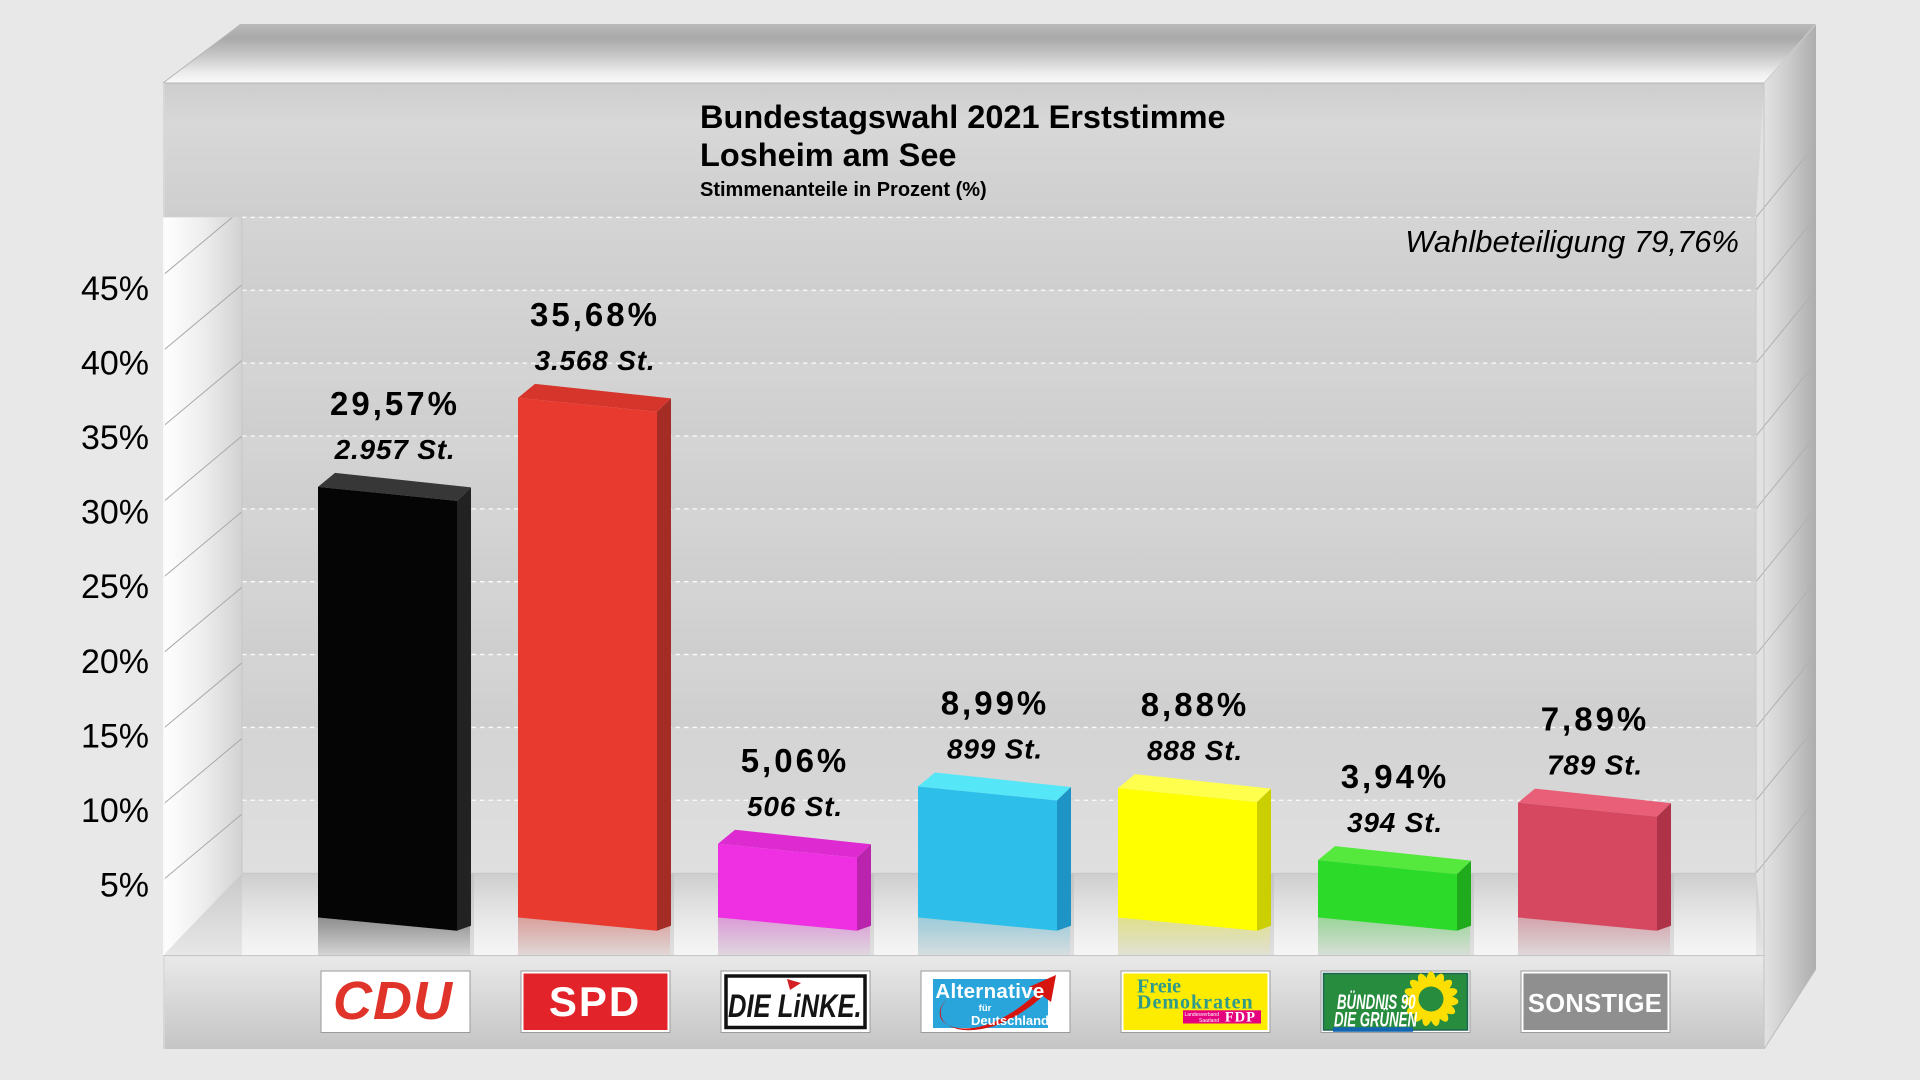 The width and height of the screenshot is (1920, 1080). What do you see at coordinates (1595, 765) in the screenshot?
I see `svg-text: 789 St.` at bounding box center [1595, 765].